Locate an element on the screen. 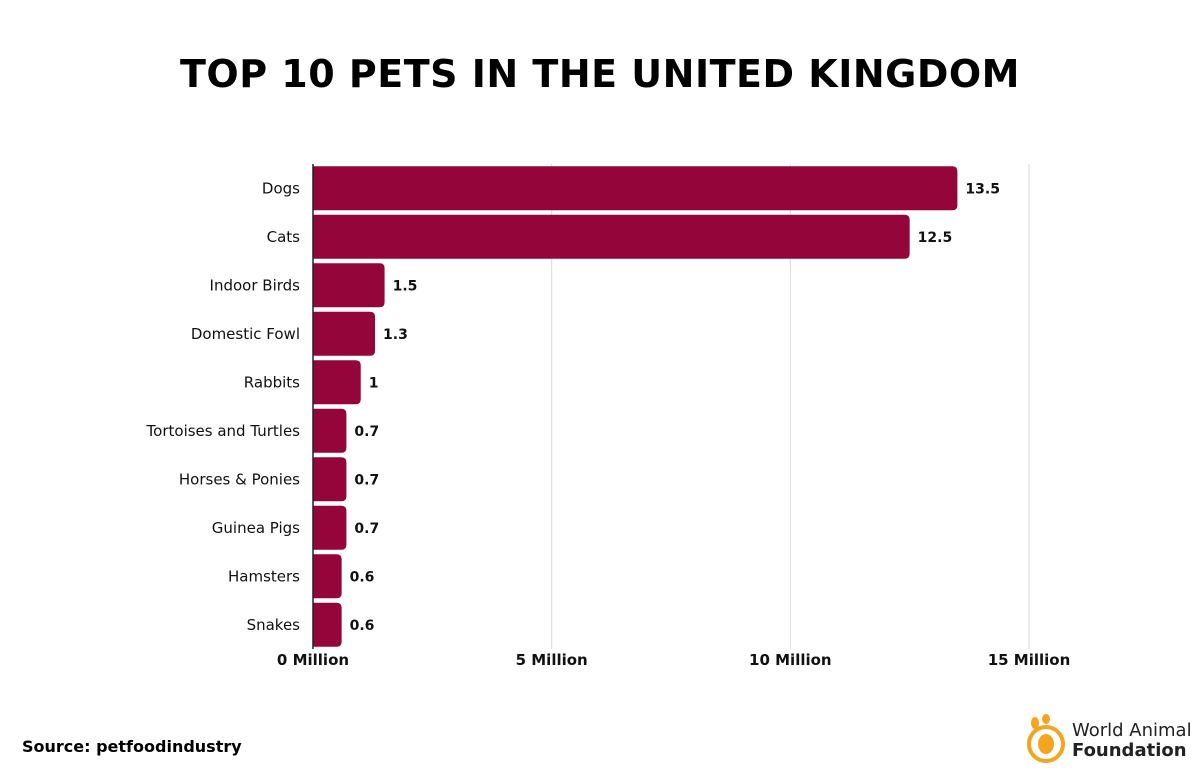 The image size is (1200, 770). category-label: Guinea Pigs is located at coordinates (256, 528).